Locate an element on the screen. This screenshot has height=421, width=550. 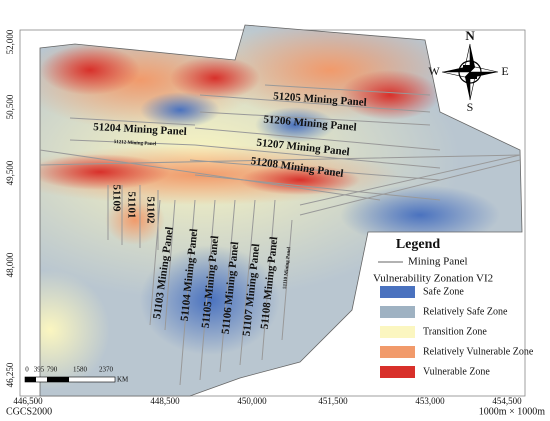
x-label: 453,000 is located at coordinates (430, 401).